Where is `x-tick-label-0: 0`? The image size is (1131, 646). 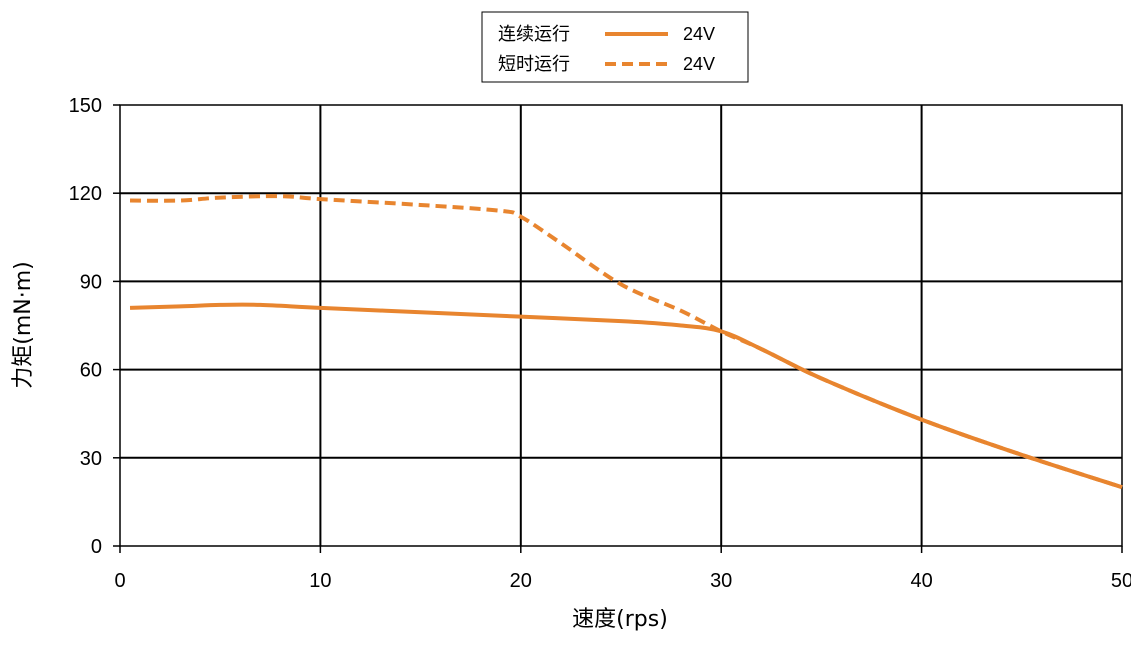
x-tick-label-0: 0 is located at coordinates (119, 581).